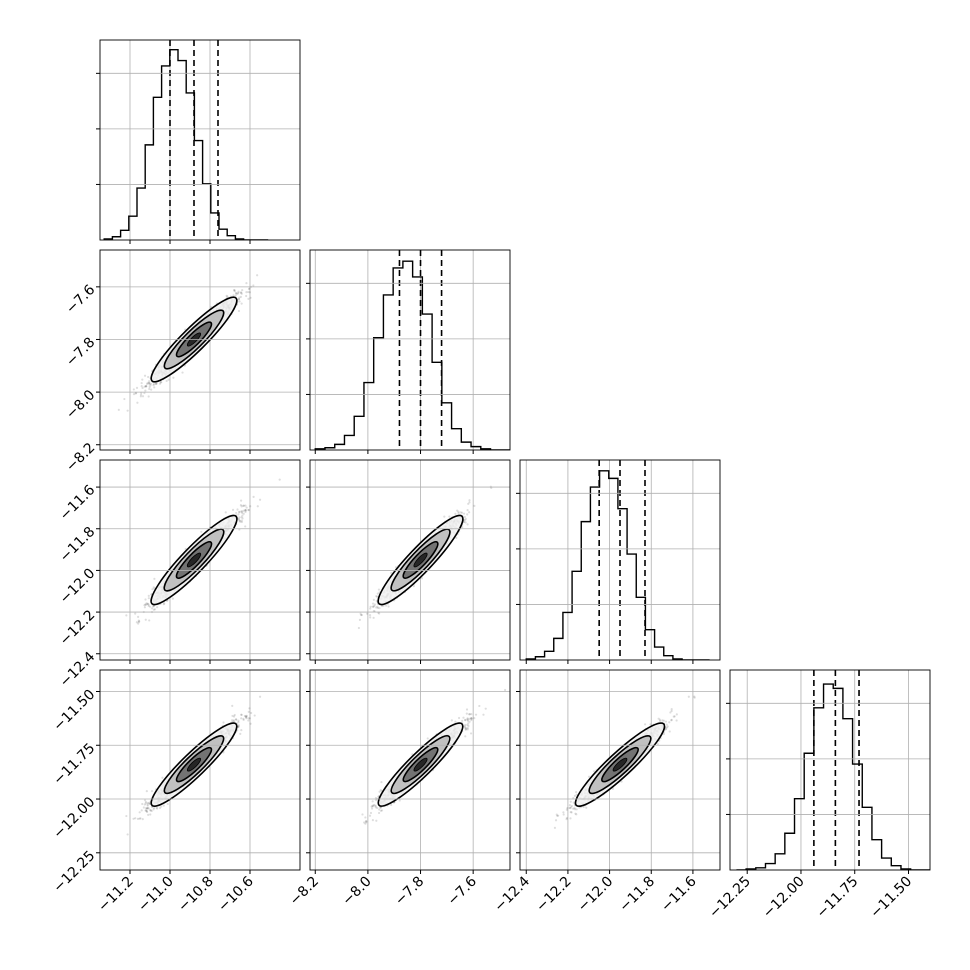 The image size is (970, 970). Describe the element at coordinates (80, 404) in the screenshot. I see `y-tick-label: −8.0` at that location.